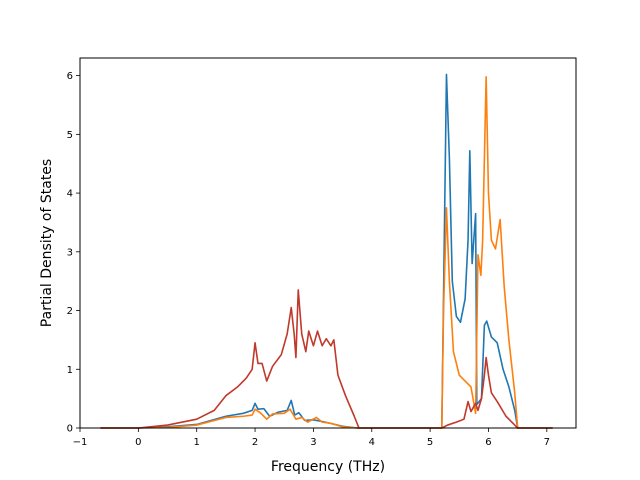 The height and width of the screenshot is (480, 640). What do you see at coordinates (70, 194) in the screenshot?
I see `y-tick-label: 4` at bounding box center [70, 194].